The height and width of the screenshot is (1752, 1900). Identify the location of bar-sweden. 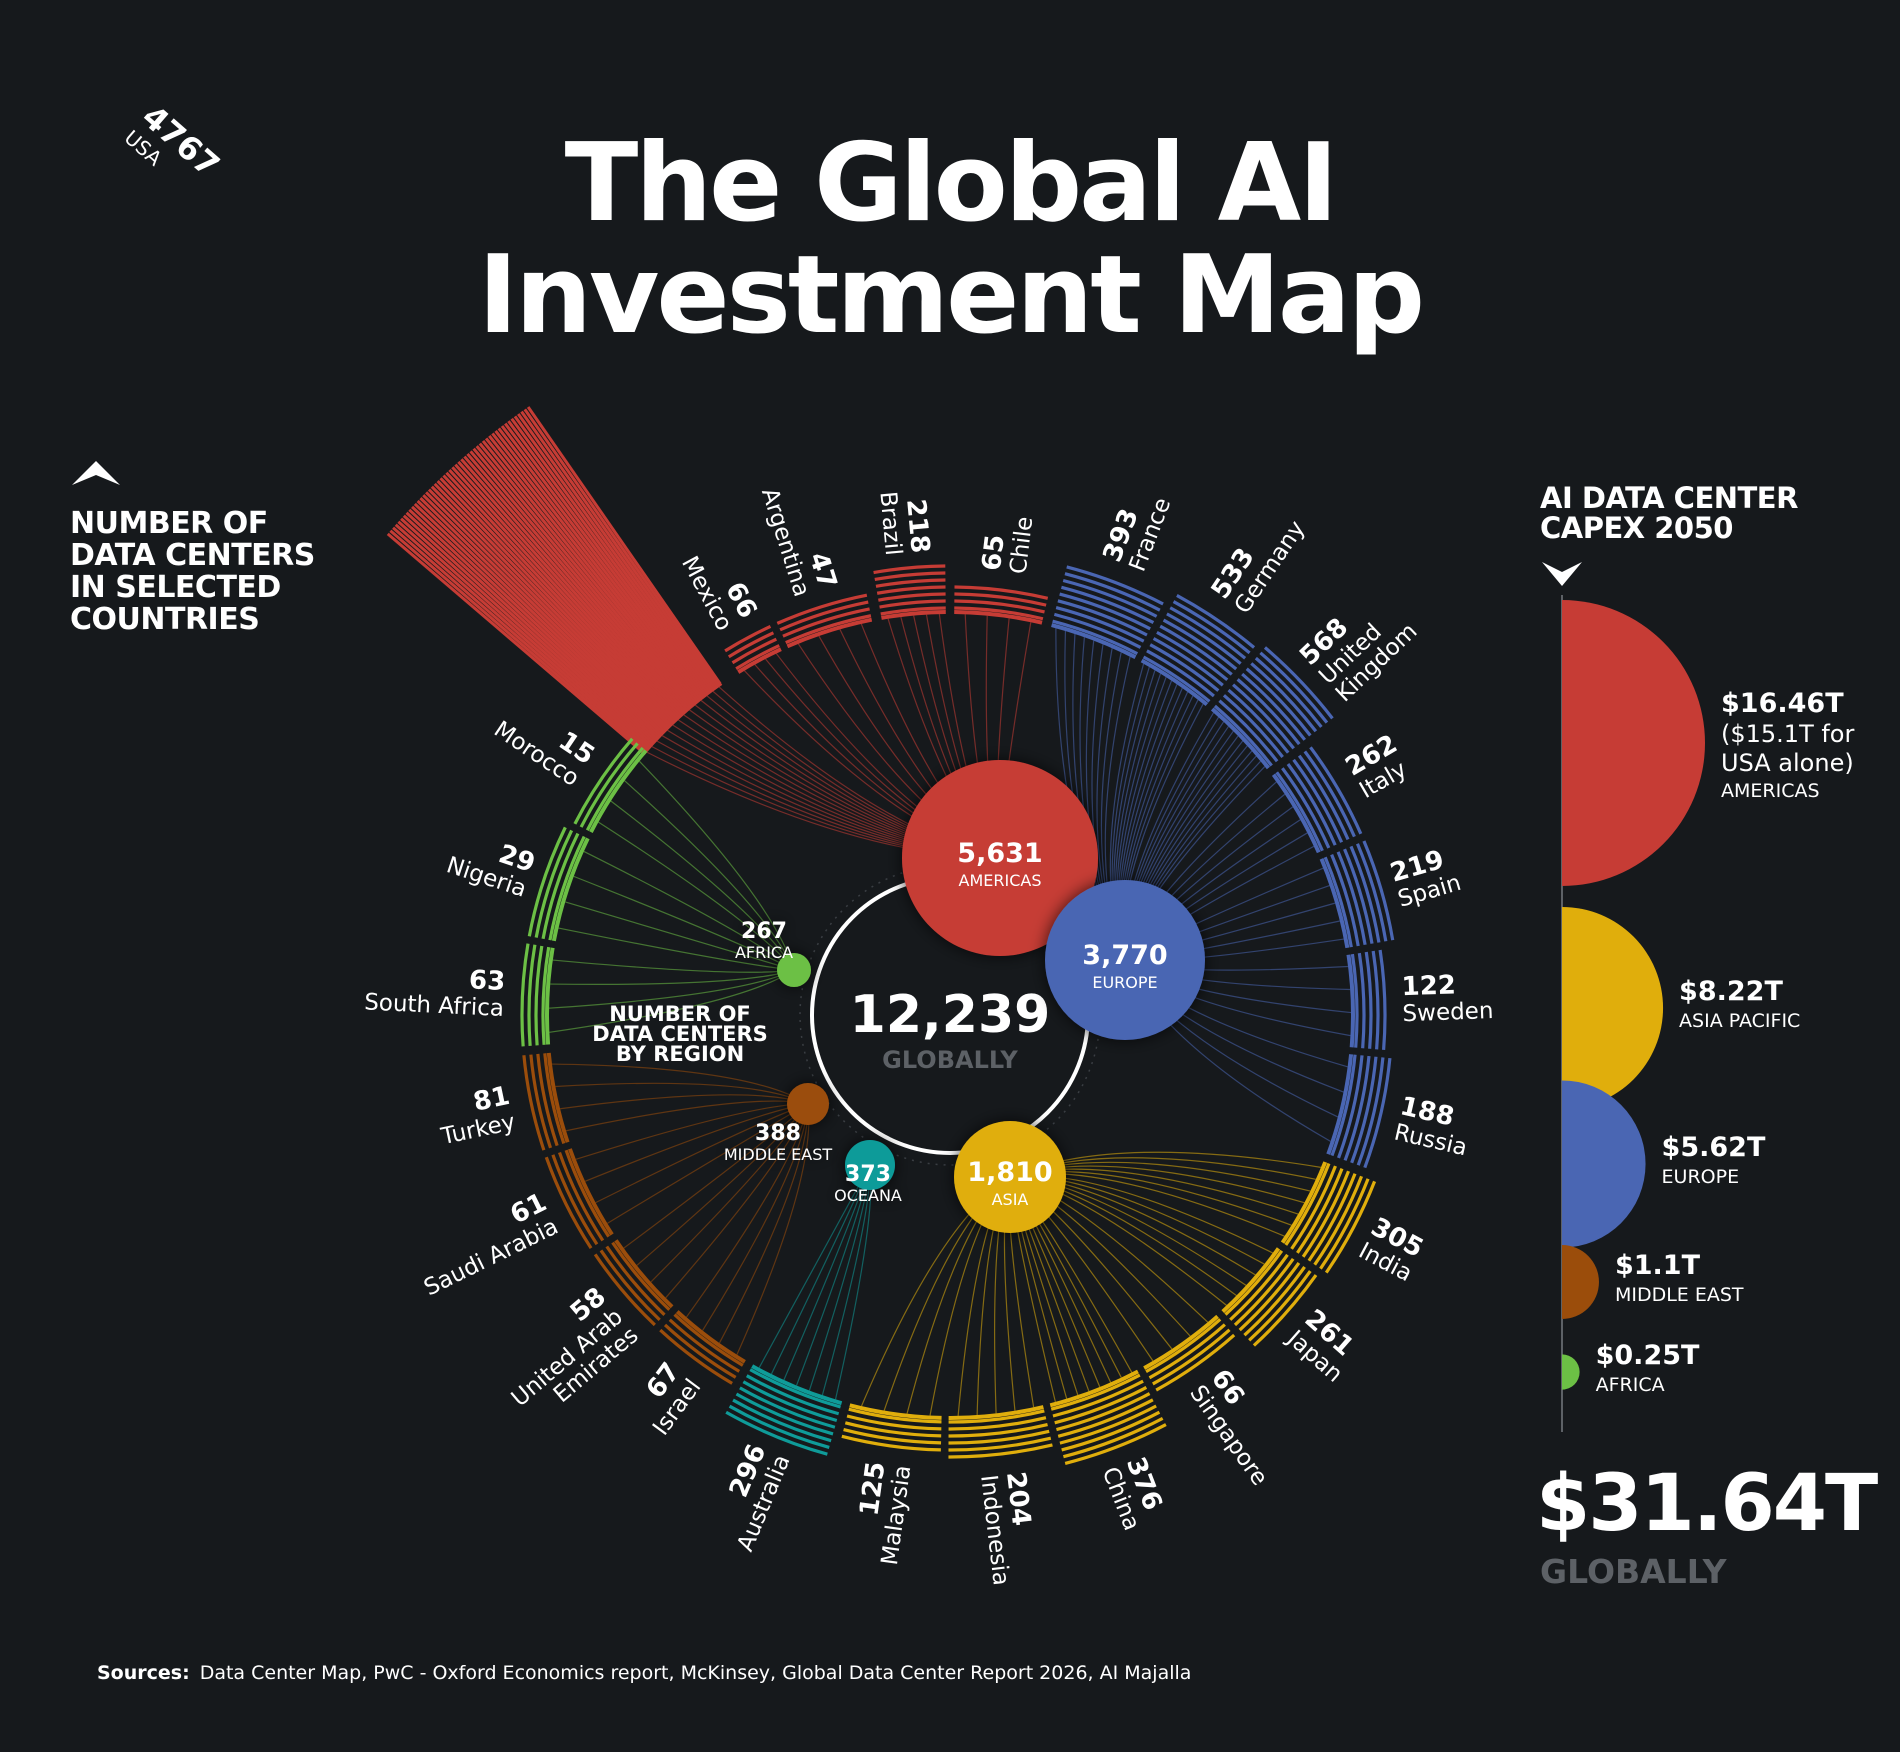
(1366, 1000).